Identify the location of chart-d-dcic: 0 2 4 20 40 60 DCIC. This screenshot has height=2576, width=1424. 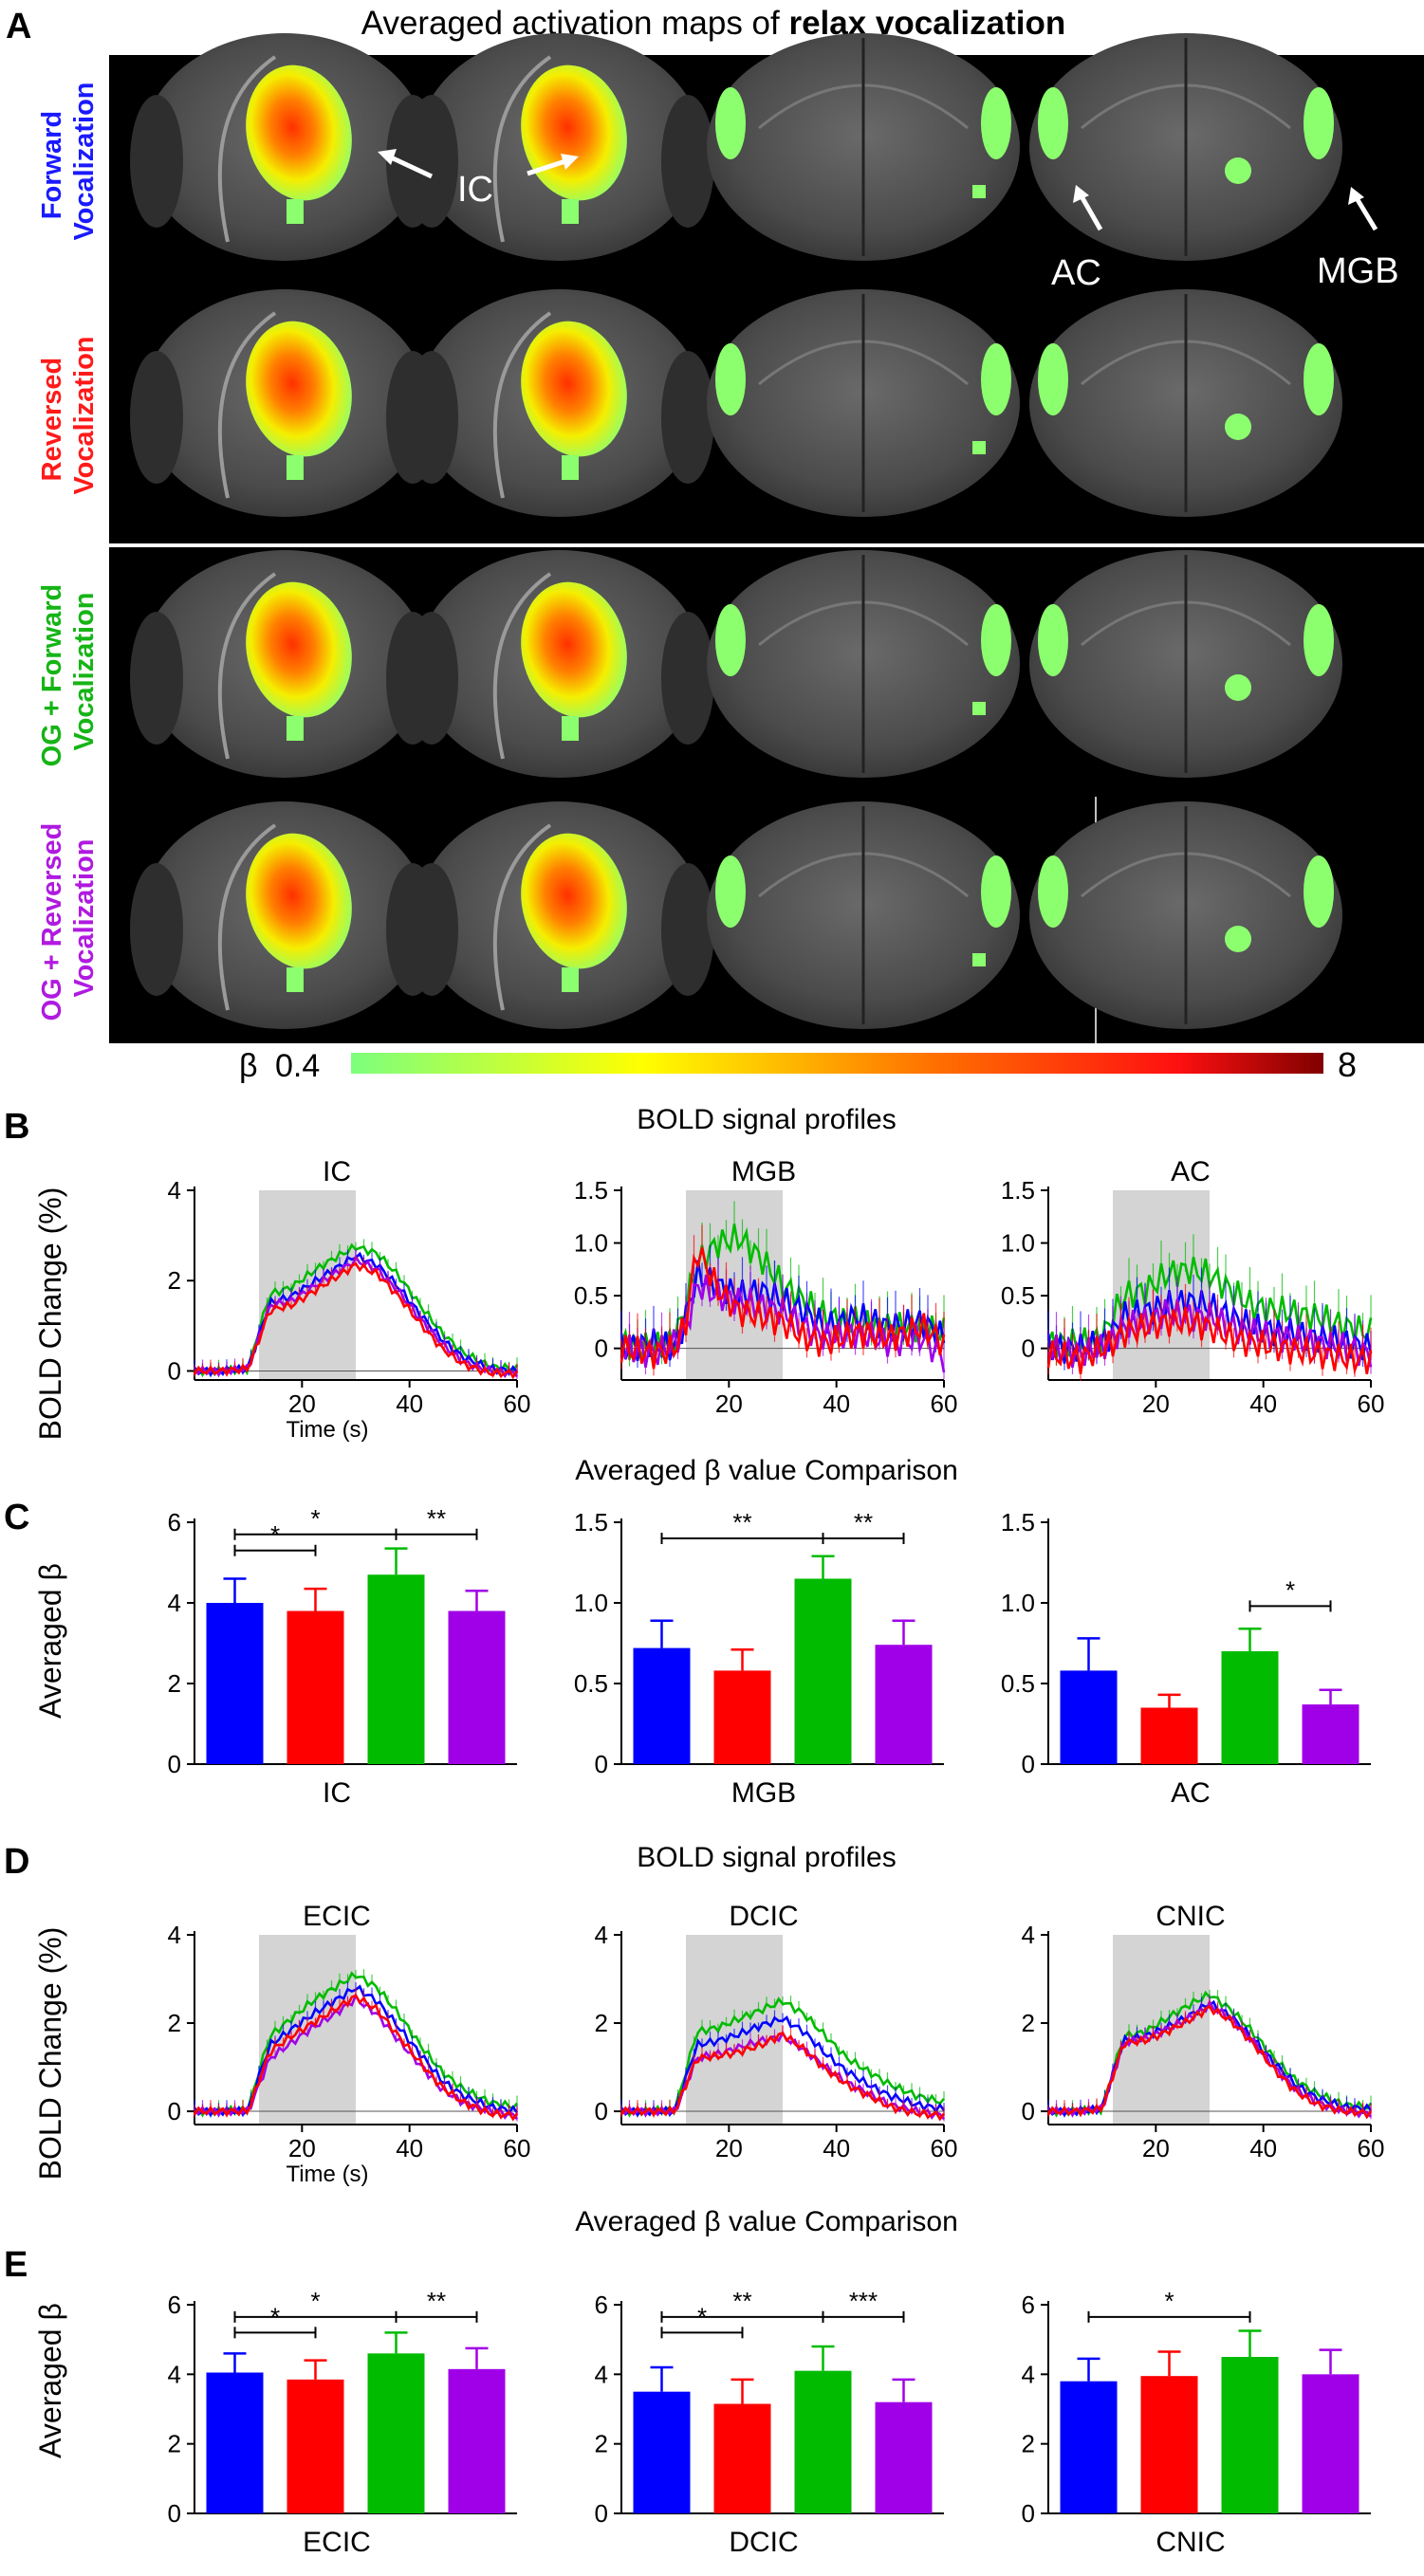
(777, 2031).